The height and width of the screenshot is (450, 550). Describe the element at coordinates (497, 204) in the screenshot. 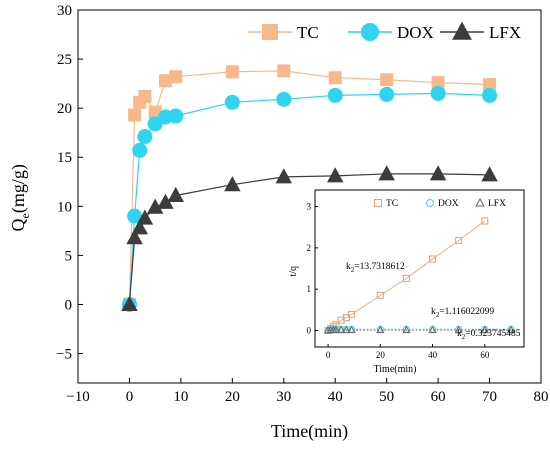

I see `inset-legend-label: LFX` at that location.